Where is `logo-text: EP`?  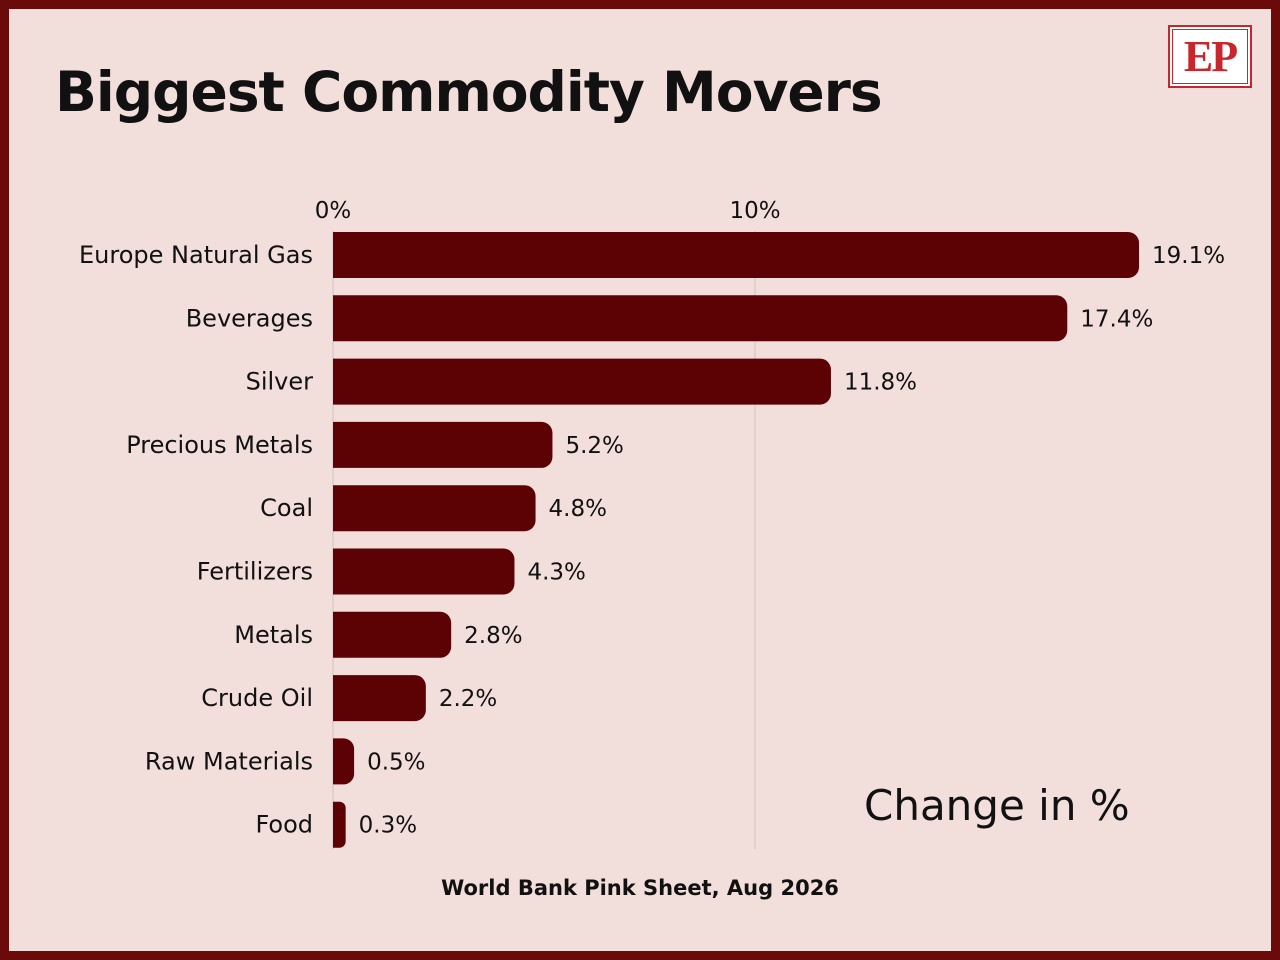 logo-text: EP is located at coordinates (1210, 56).